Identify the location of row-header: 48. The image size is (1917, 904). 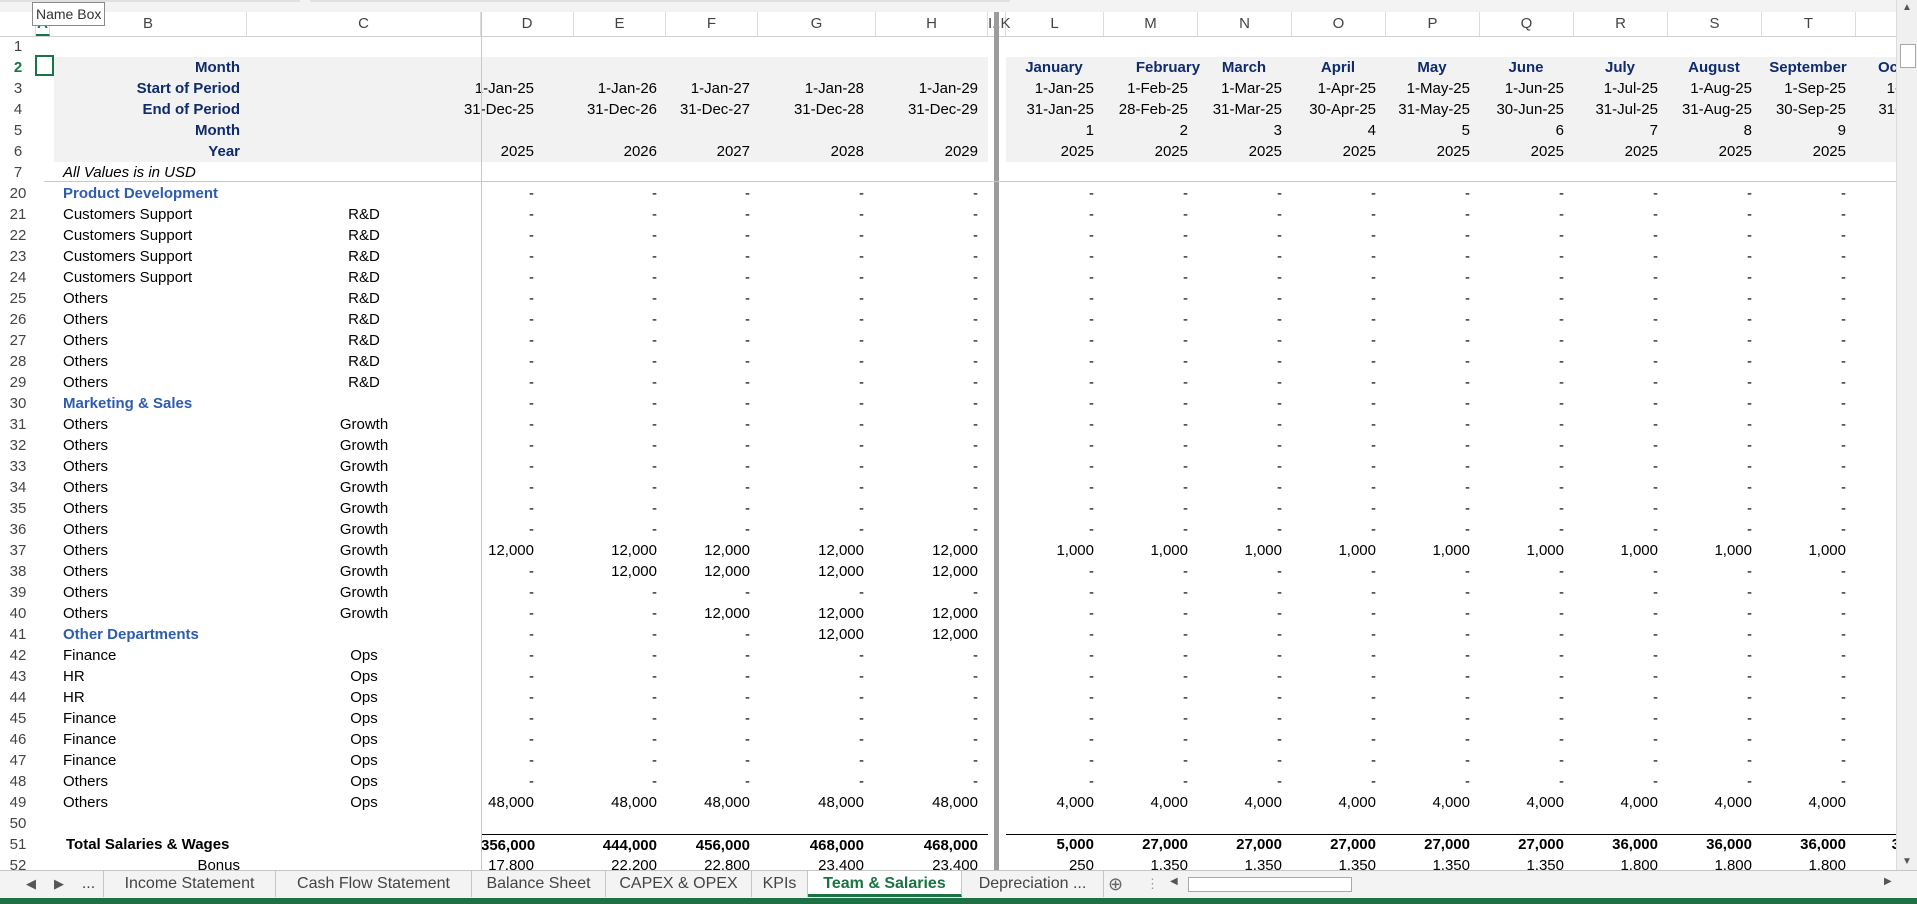
(18, 781).